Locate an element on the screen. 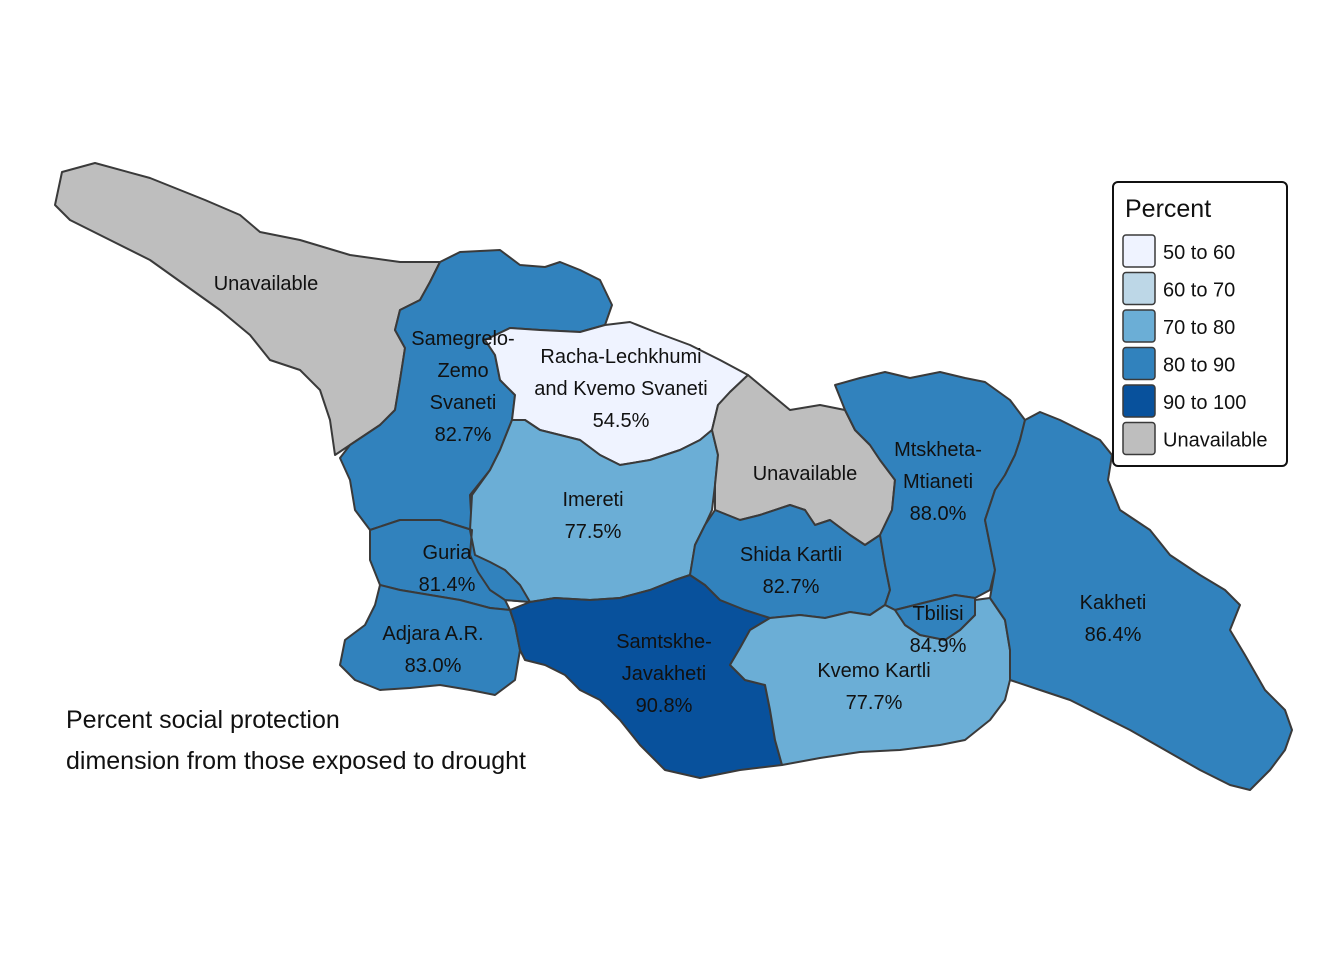  region-label-imereti: Imereti 77.5% is located at coordinates (592, 516).